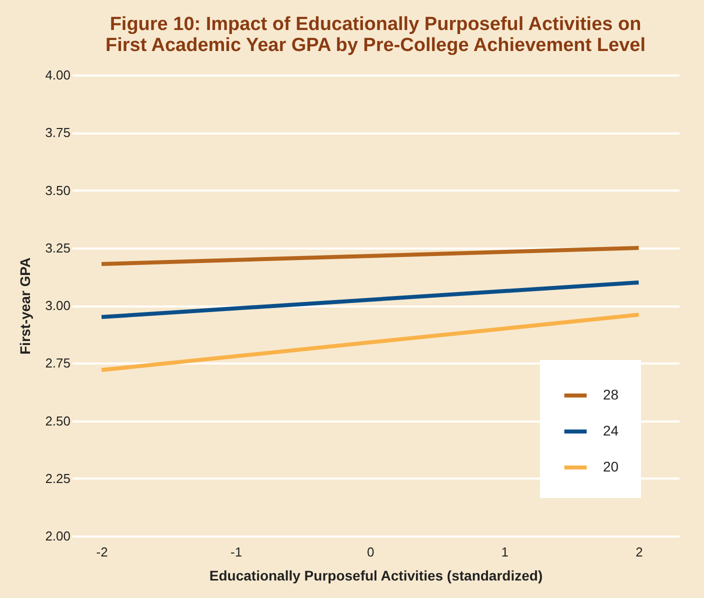  What do you see at coordinates (57, 478) in the screenshot?
I see `y-tick-label: 2.25` at bounding box center [57, 478].